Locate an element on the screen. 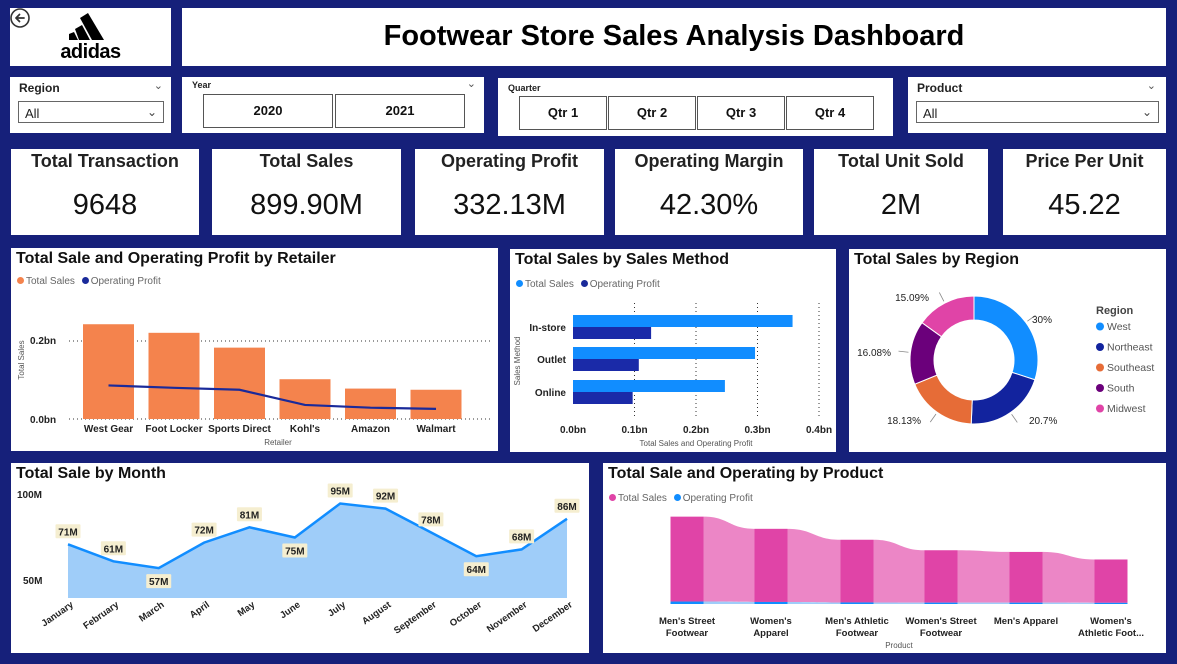  x-tick-label: November is located at coordinates (507, 617).